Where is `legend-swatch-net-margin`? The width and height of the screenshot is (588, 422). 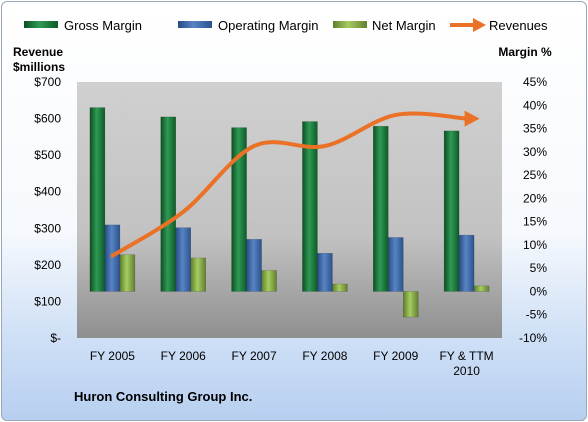
legend-swatch-net-margin is located at coordinates (350, 24).